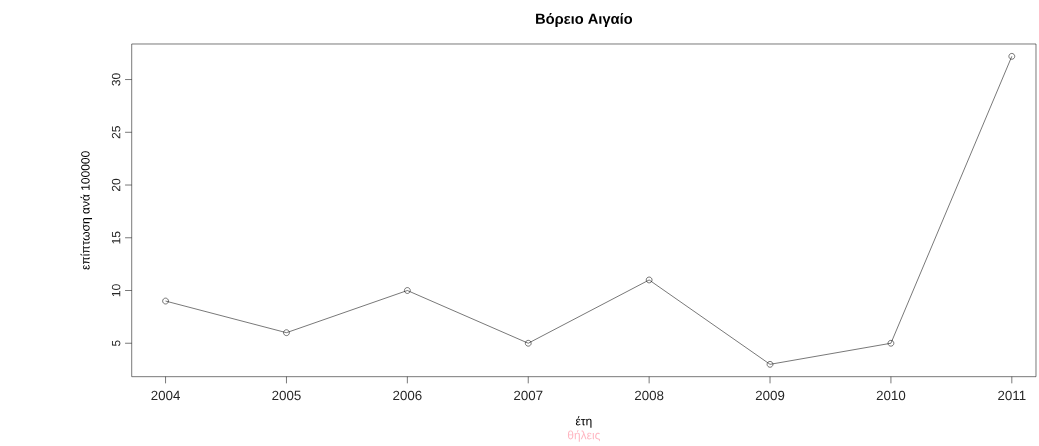 This screenshot has height=446, width=1039. I want to click on x-axis-title: έτη, so click(583, 422).